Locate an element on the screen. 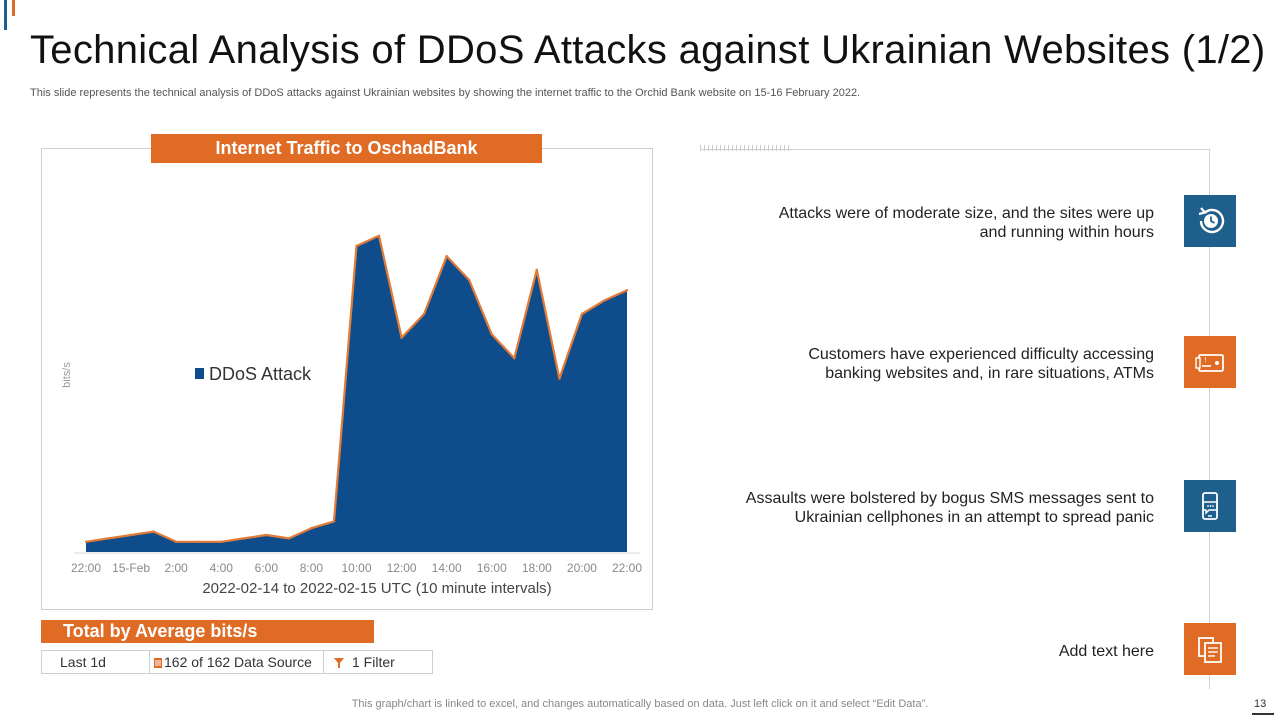  filter-count: 1 Filter is located at coordinates (378, 662).